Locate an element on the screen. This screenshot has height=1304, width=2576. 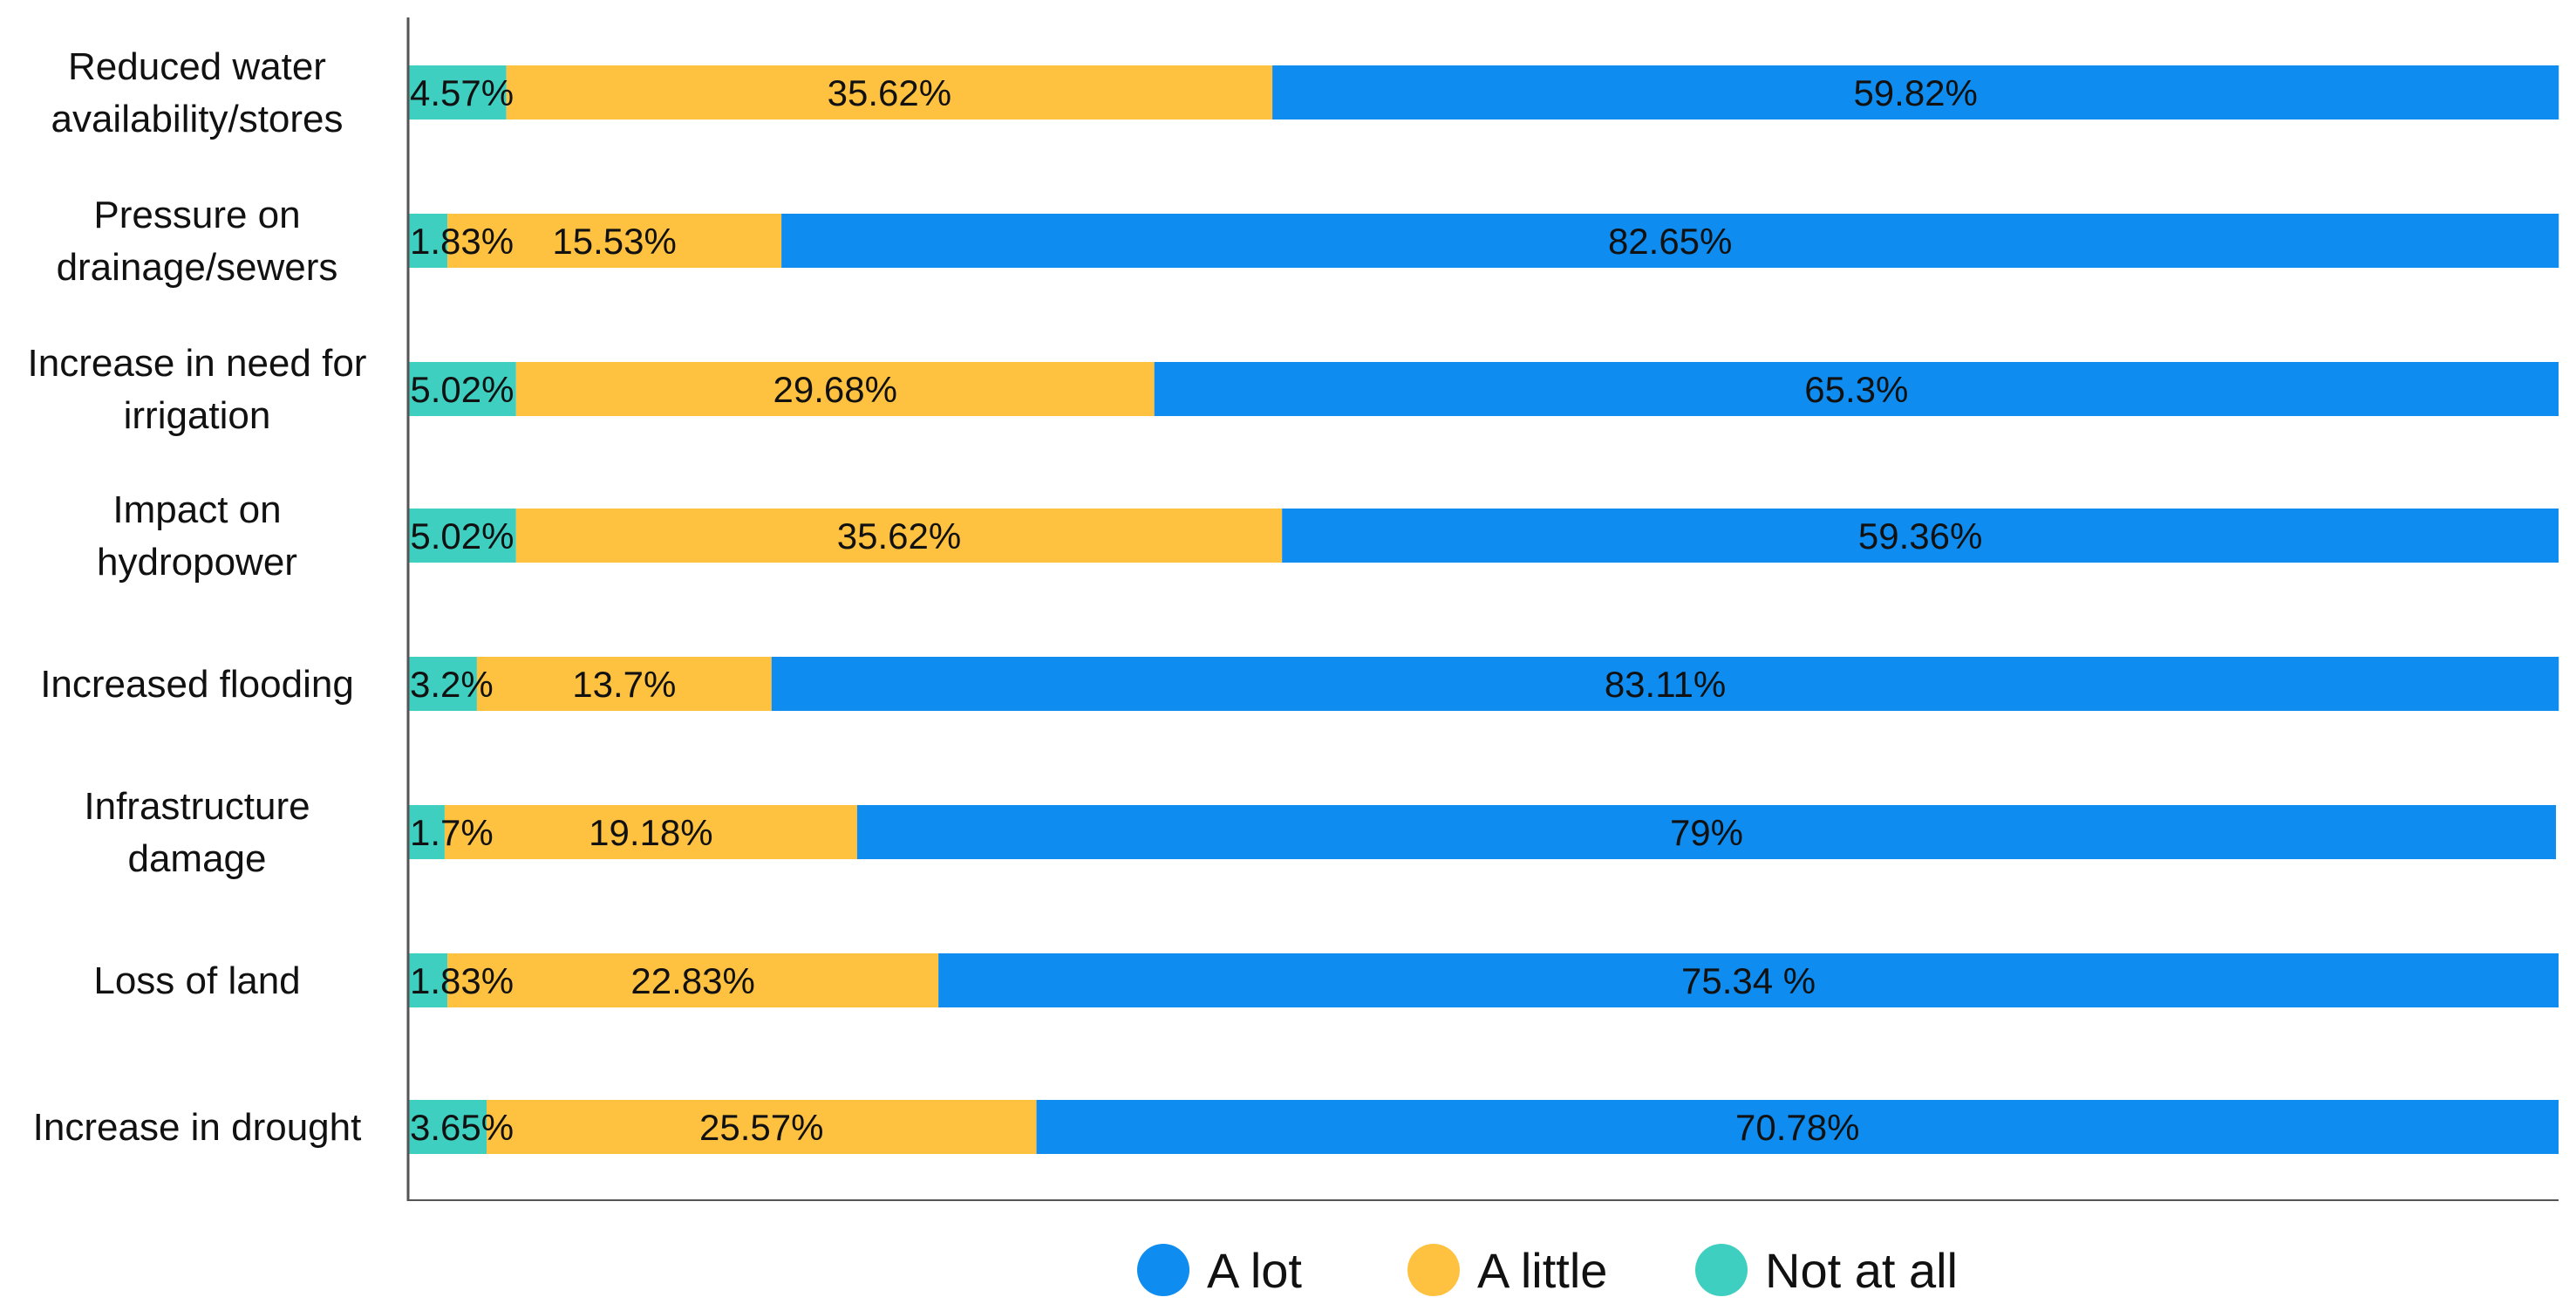
data-label-a-lot-loss-of-land: 75.34 % is located at coordinates (1748, 980).